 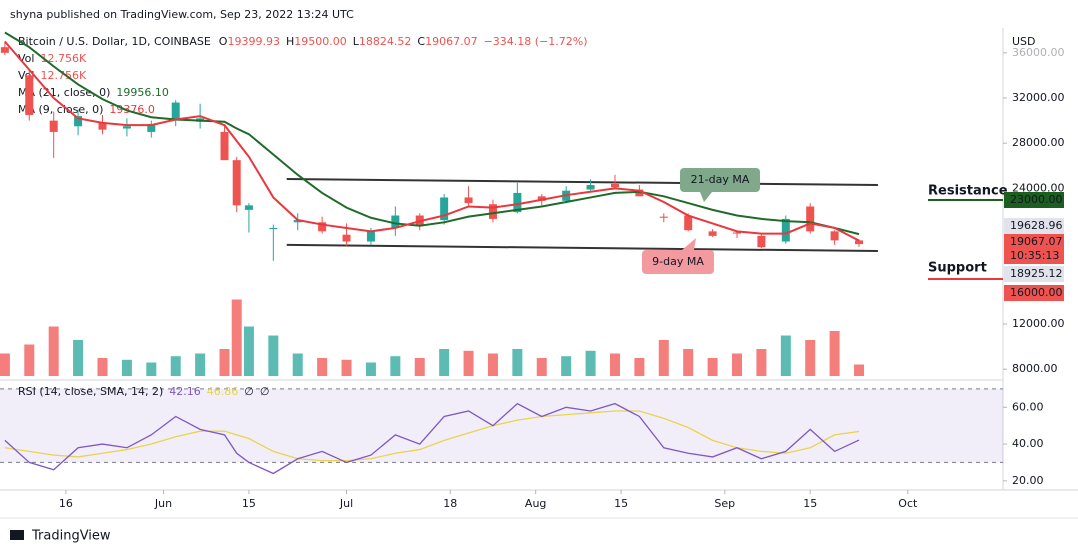 What do you see at coordinates (60, 109) in the screenshot?
I see `indicator-name: MA (9, close, 0)` at bounding box center [60, 109].